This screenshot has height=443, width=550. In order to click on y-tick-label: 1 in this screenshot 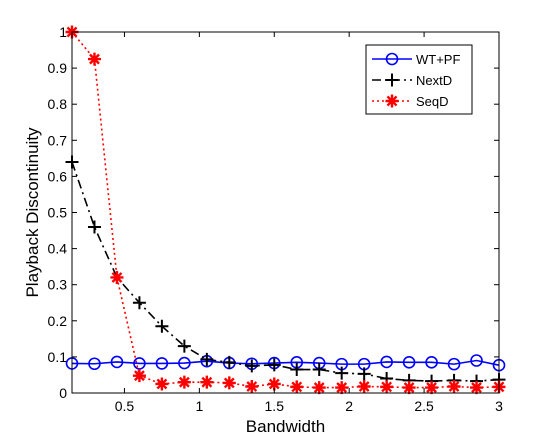, I will do `click(63, 32)`.